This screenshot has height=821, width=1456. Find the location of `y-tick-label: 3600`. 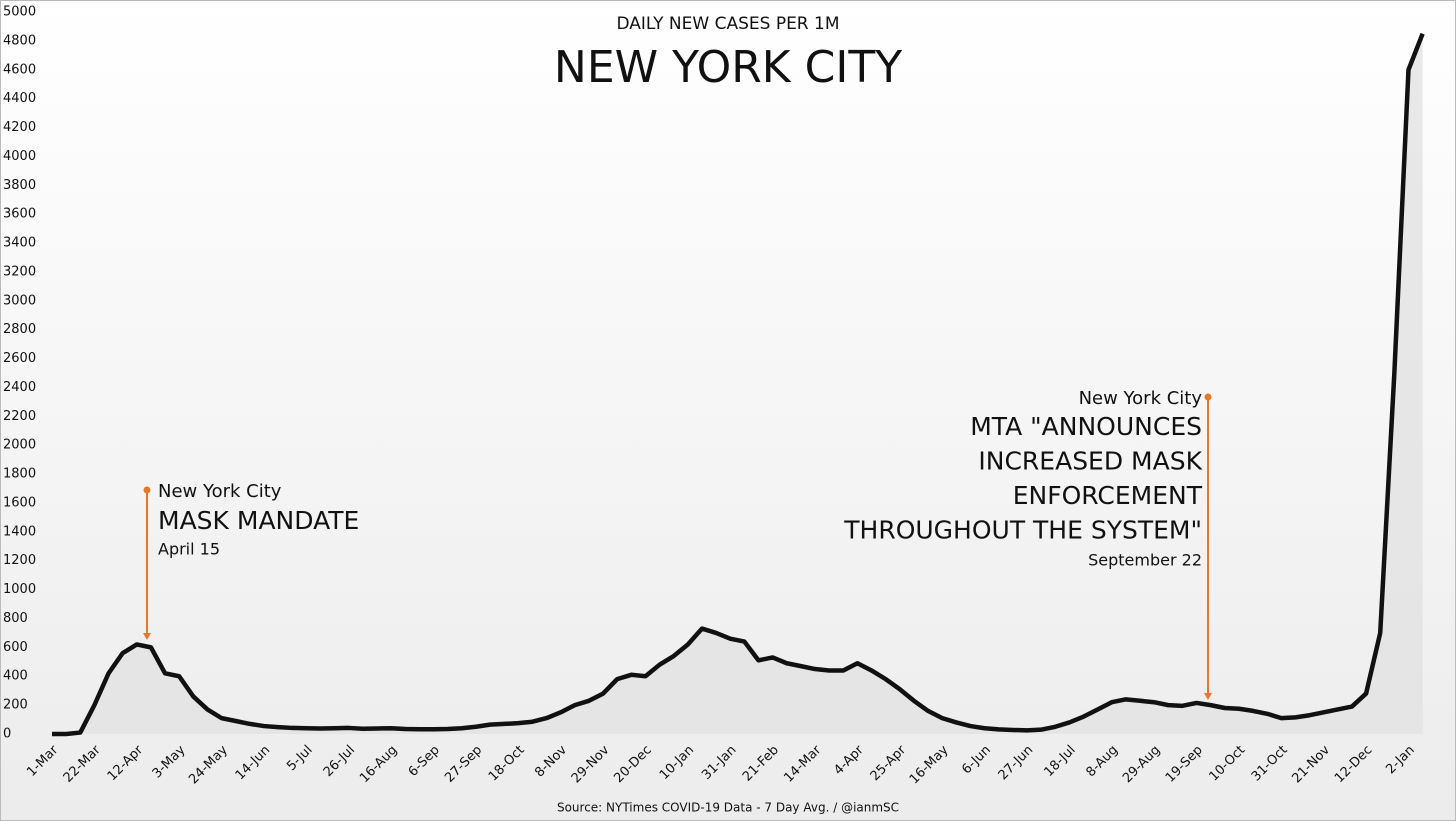

y-tick-label: 3600 is located at coordinates (19, 214).